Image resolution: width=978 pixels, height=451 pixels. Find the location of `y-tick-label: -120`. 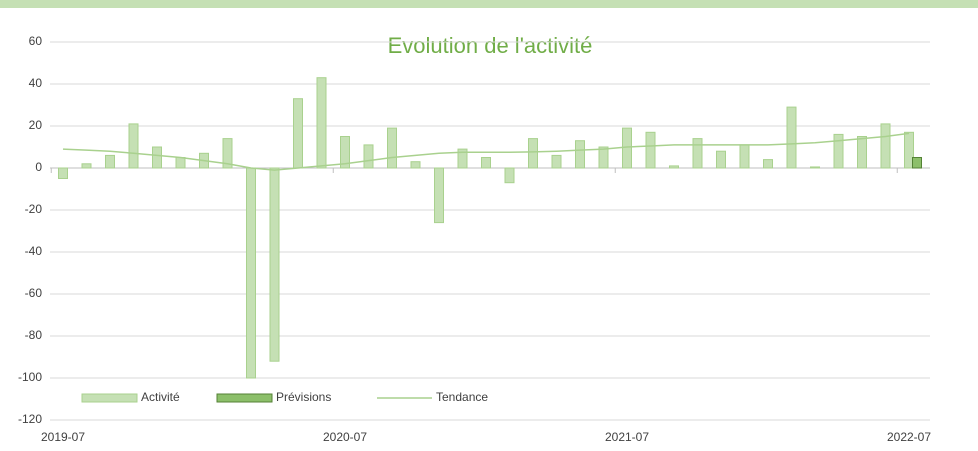

y-tick-label: -120 is located at coordinates (30, 419).